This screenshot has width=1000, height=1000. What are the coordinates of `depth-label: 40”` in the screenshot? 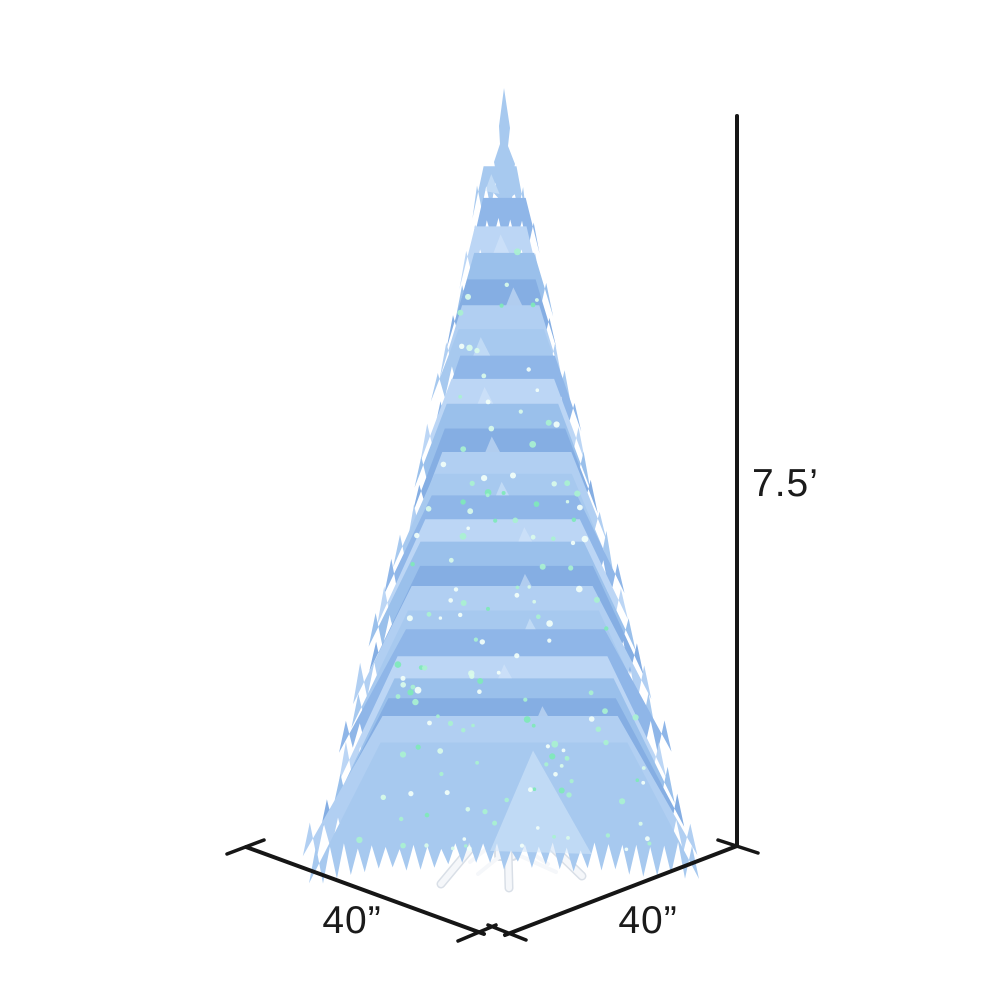 It's located at (351, 920).